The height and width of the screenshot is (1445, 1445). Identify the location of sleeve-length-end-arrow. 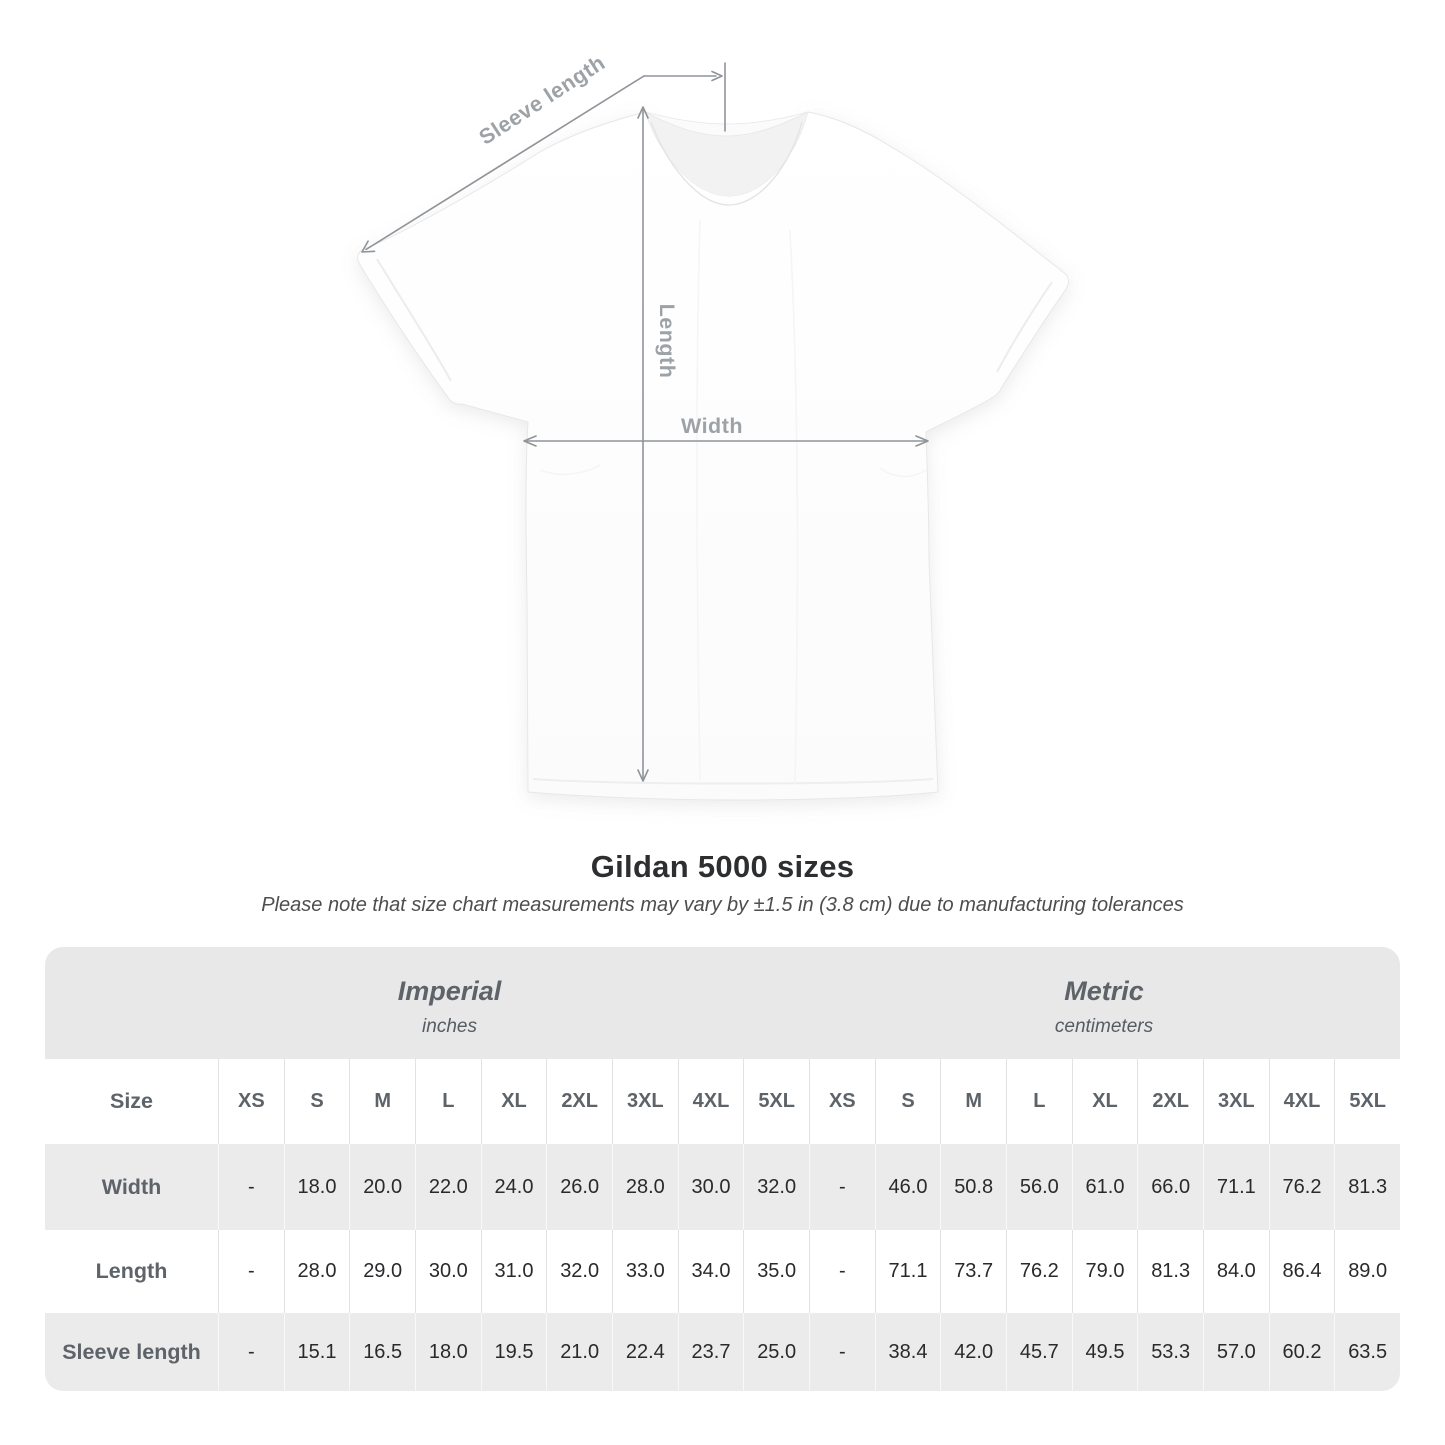
(368, 246).